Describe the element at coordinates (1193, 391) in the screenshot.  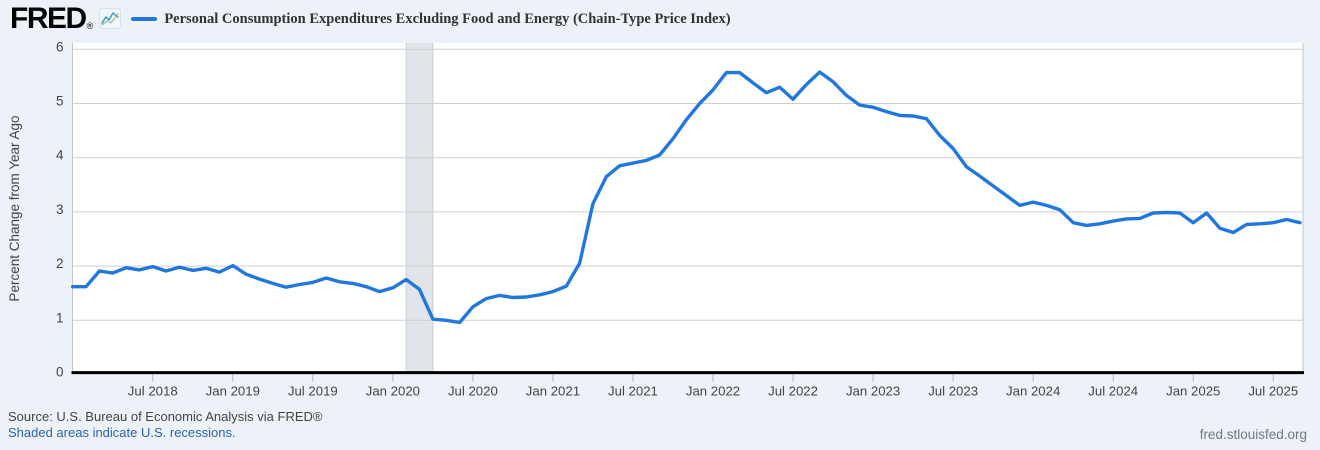
I see `x-tick-label: Jan 2025` at that location.